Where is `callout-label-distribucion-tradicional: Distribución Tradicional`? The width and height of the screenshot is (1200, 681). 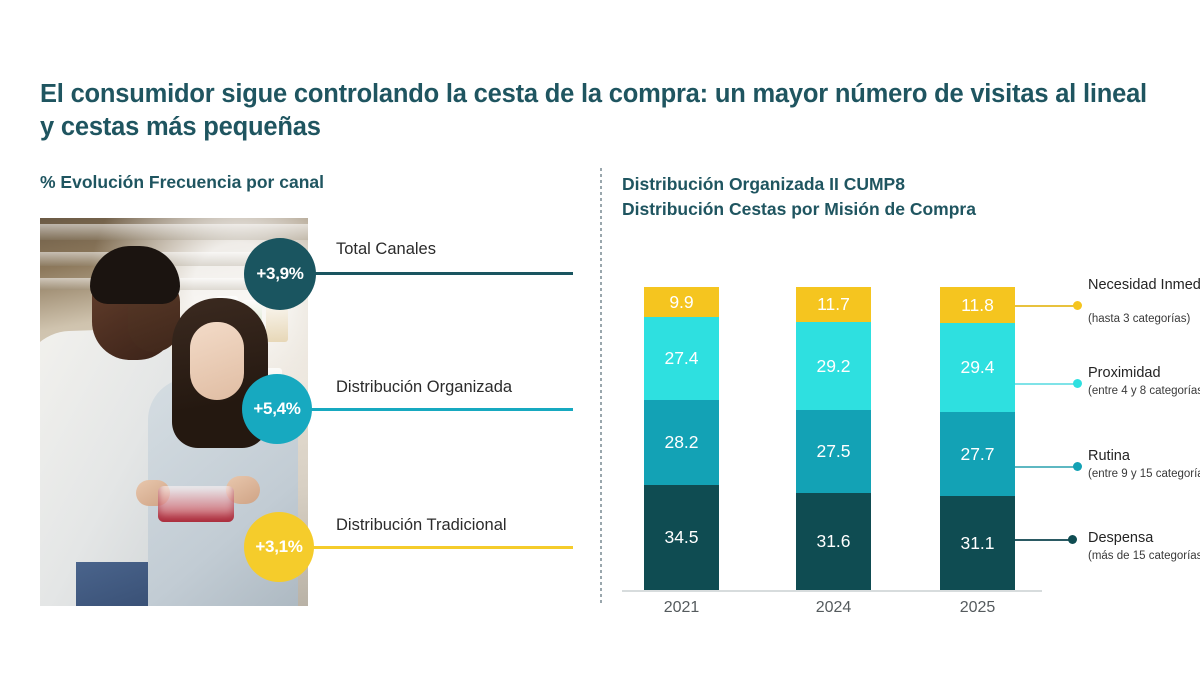 callout-label-distribucion-tradicional: Distribución Tradicional is located at coordinates (421, 525).